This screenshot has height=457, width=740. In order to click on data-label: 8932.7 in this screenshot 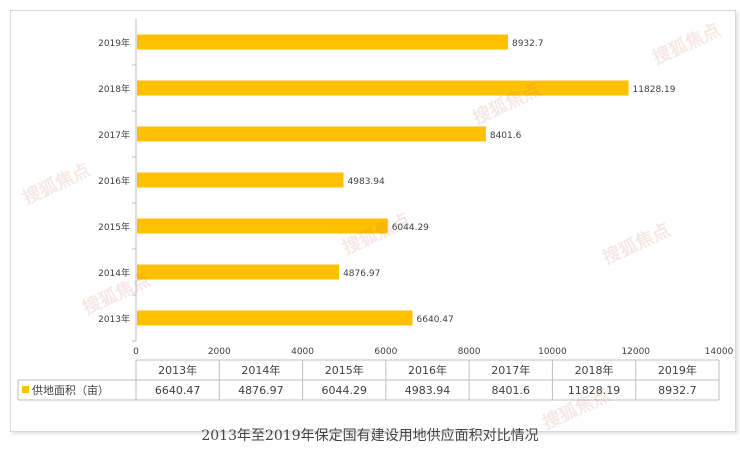, I will do `click(528, 44)`.